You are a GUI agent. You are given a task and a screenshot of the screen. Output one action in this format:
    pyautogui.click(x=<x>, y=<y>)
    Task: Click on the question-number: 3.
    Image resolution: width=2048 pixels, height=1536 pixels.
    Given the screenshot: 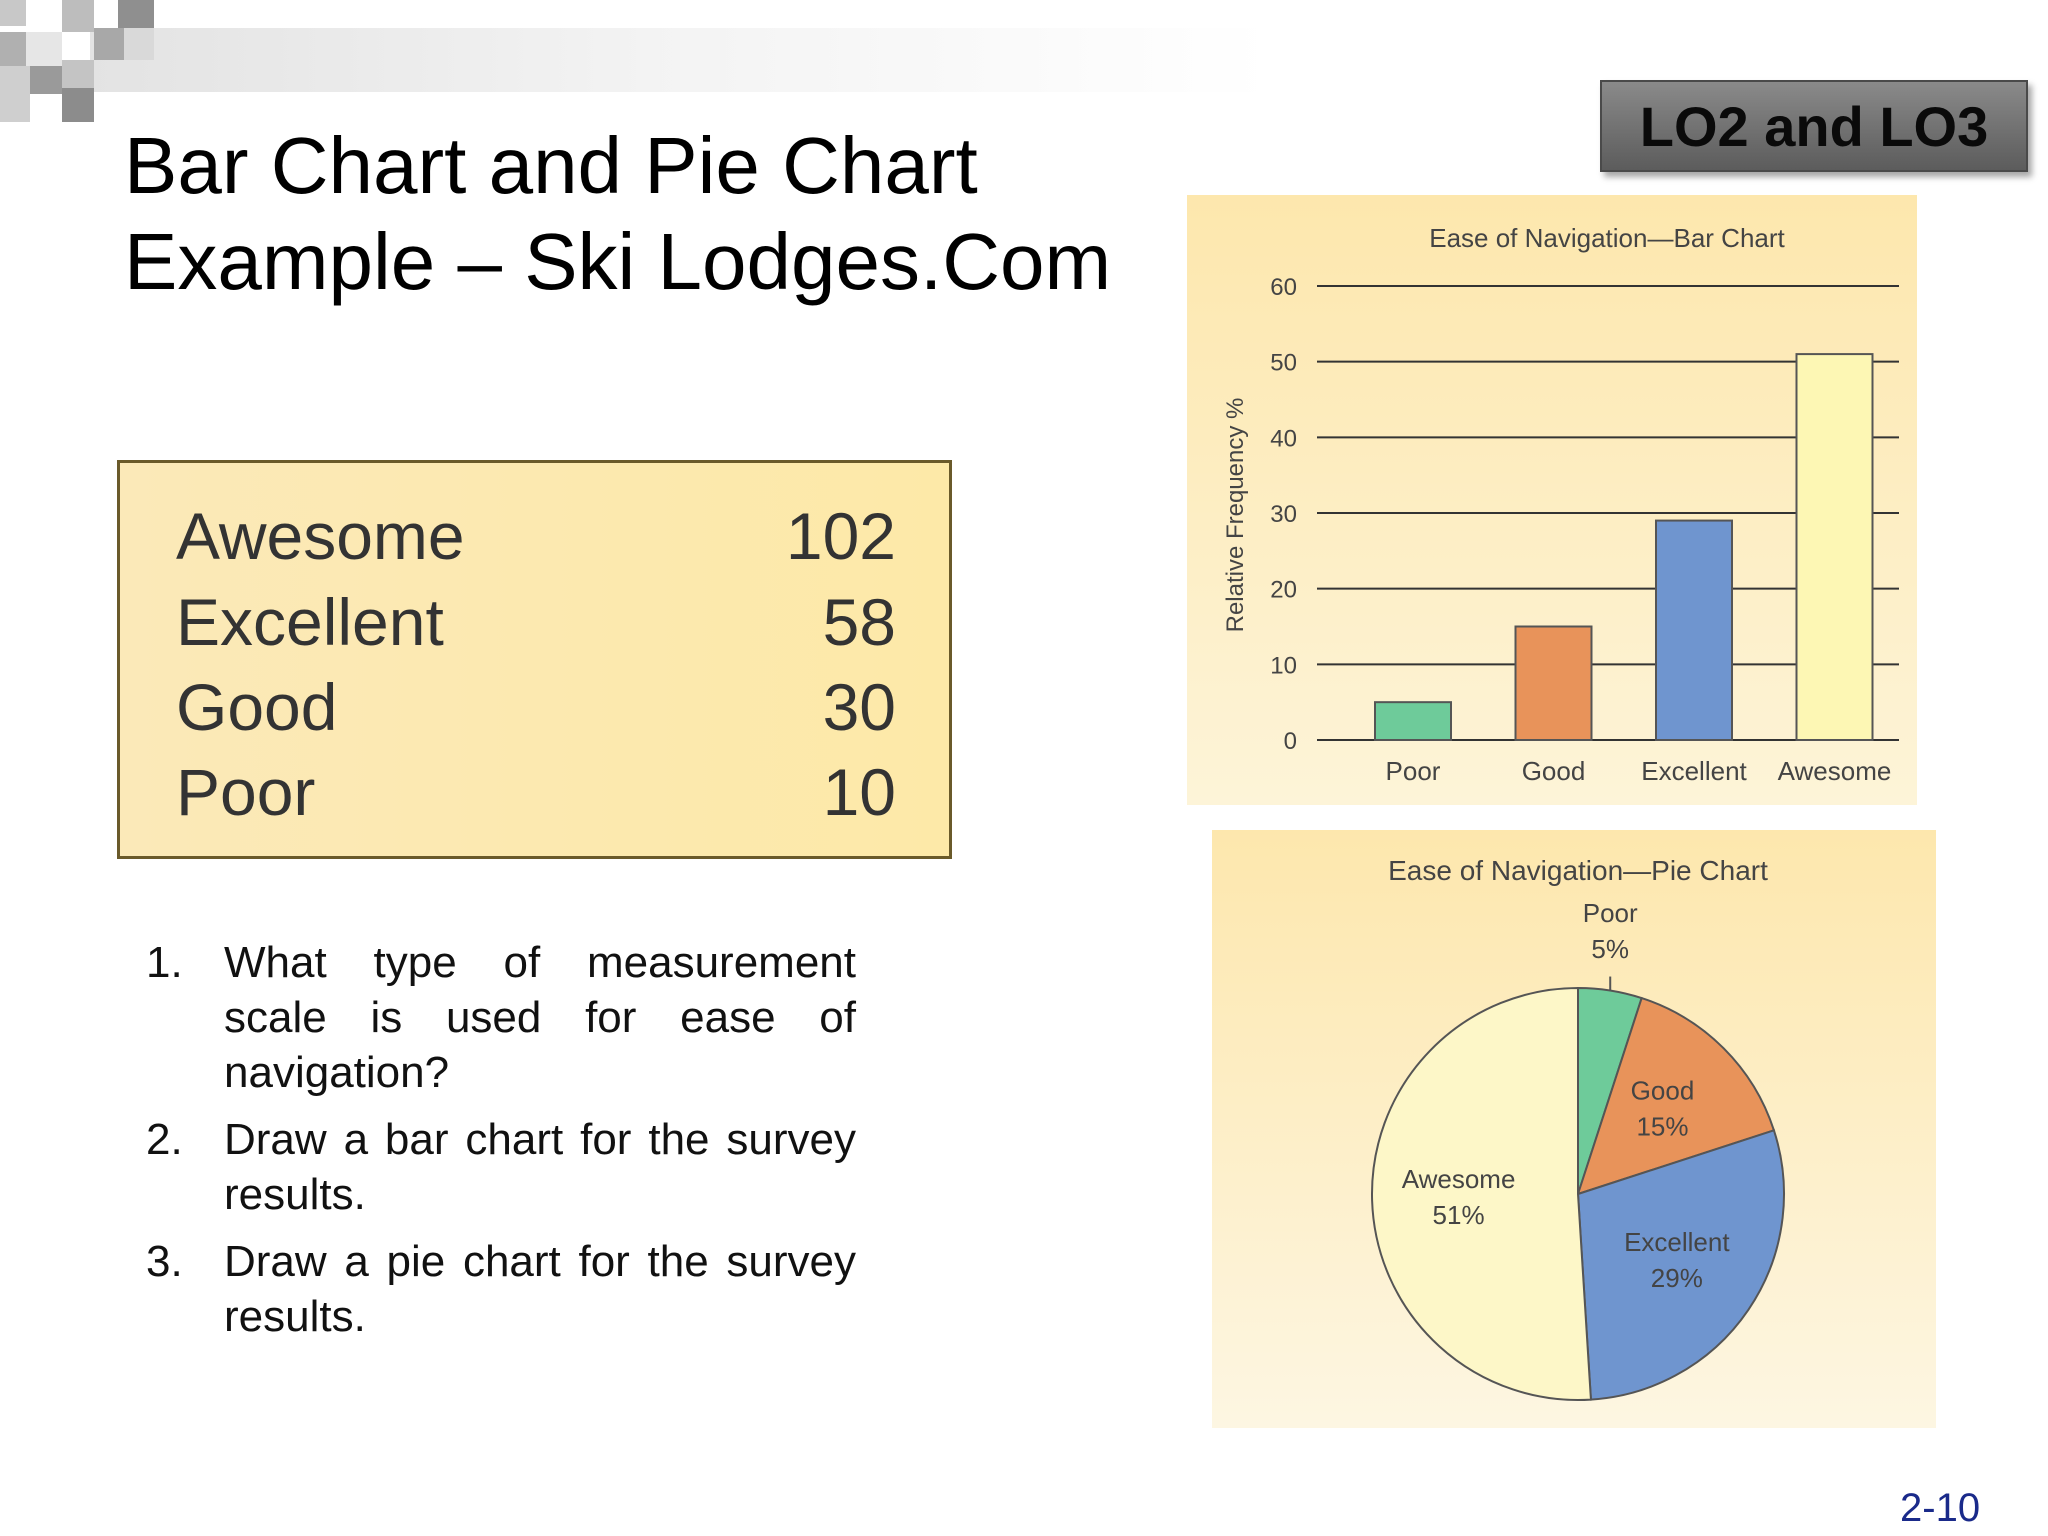 What is the action you would take?
    pyautogui.click(x=164, y=1261)
    